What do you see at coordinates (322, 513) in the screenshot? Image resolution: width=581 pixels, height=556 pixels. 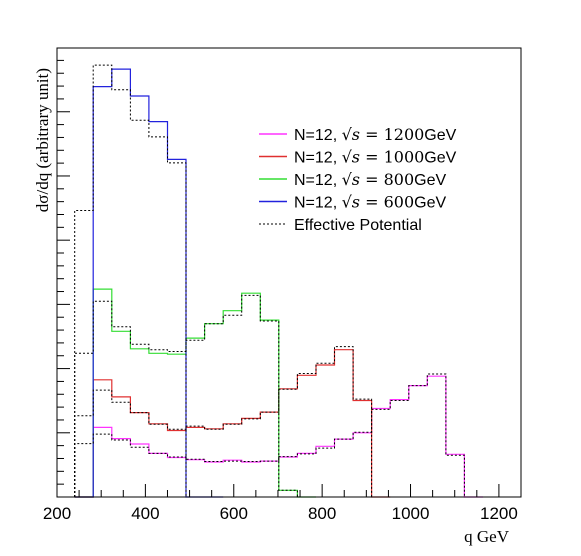 I see `x-tick-label: 800` at bounding box center [322, 513].